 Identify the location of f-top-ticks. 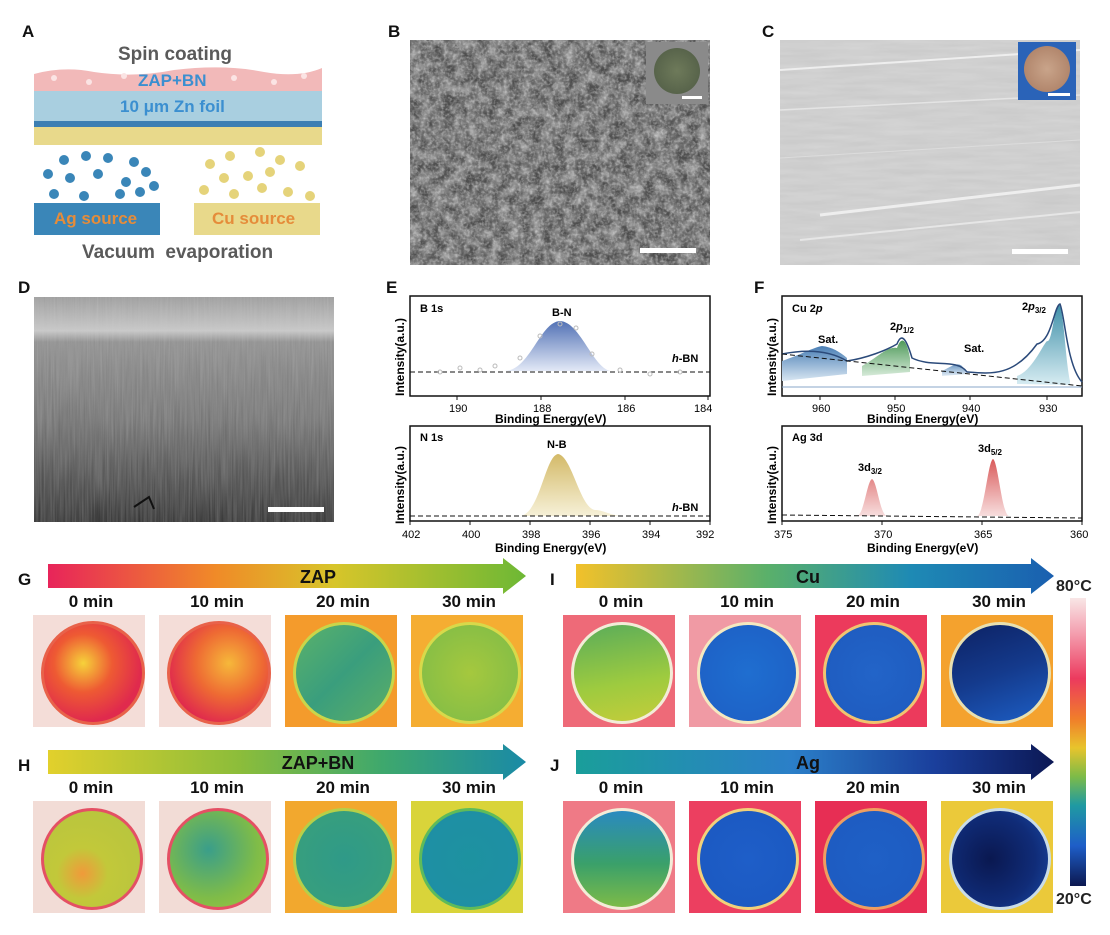
(933, 398).